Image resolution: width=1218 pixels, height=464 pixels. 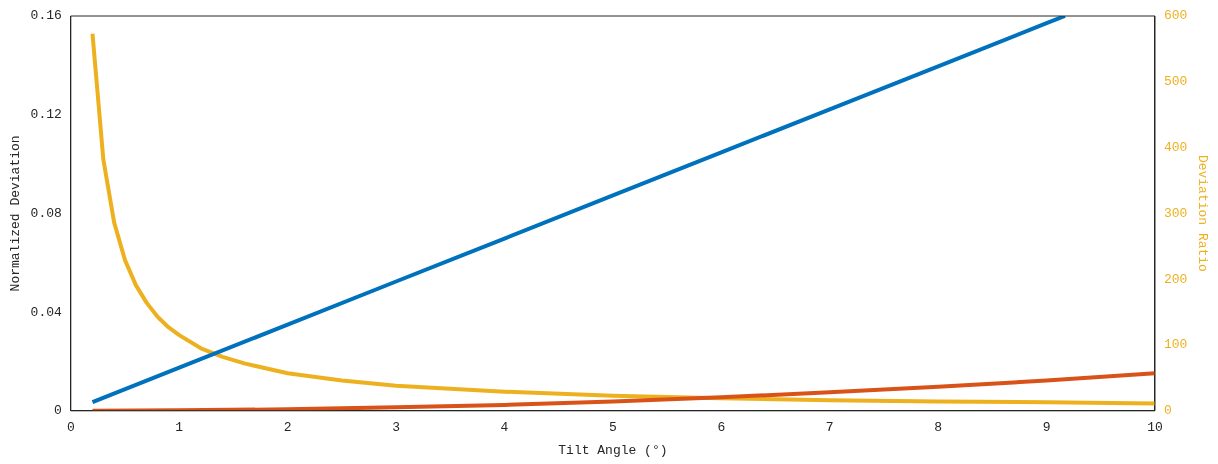 What do you see at coordinates (1176, 279) in the screenshot?
I see `y2-tick-label: 200` at bounding box center [1176, 279].